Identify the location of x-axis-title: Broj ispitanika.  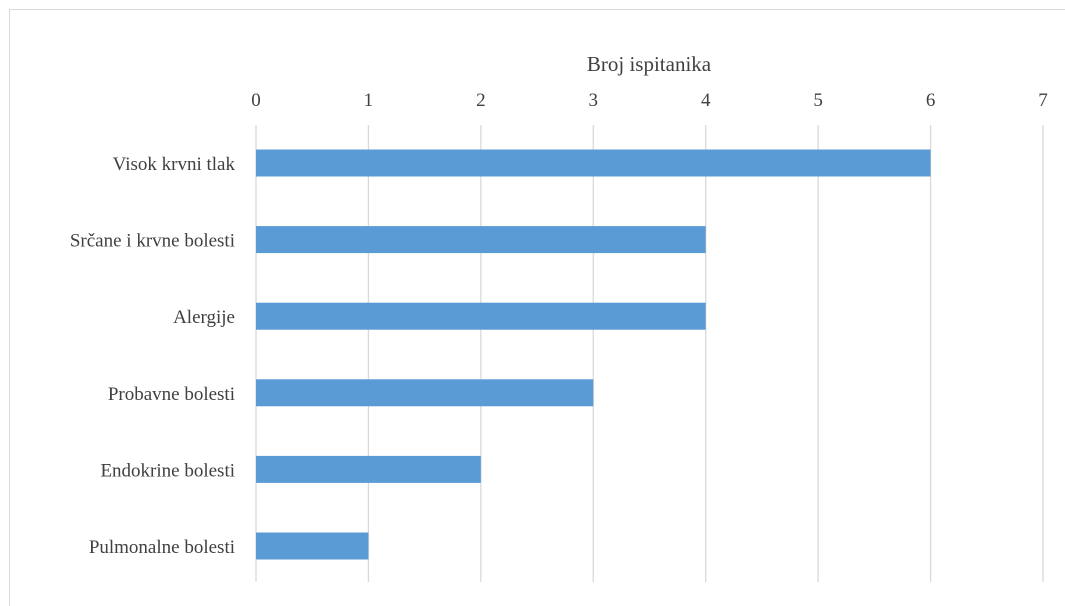
(649, 64).